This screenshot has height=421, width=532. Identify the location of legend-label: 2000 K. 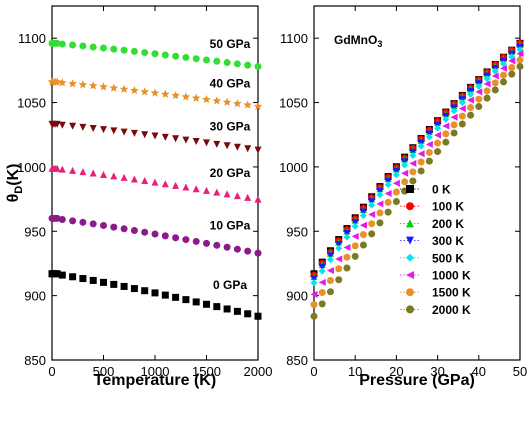
(451, 310).